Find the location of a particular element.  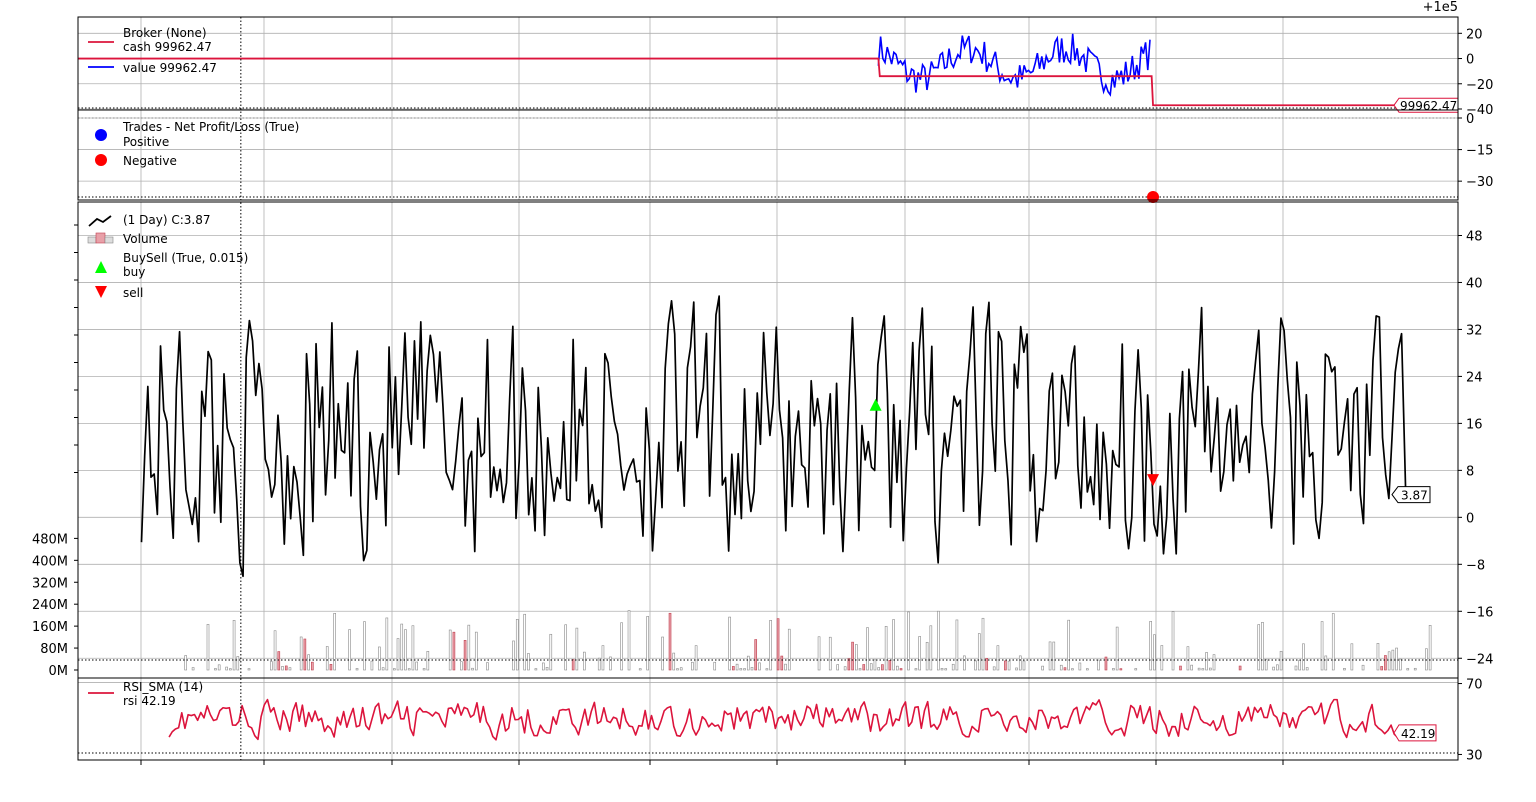

legend-trades-title: Trades - Net Profit/Loss (True) is located at coordinates (210, 127).